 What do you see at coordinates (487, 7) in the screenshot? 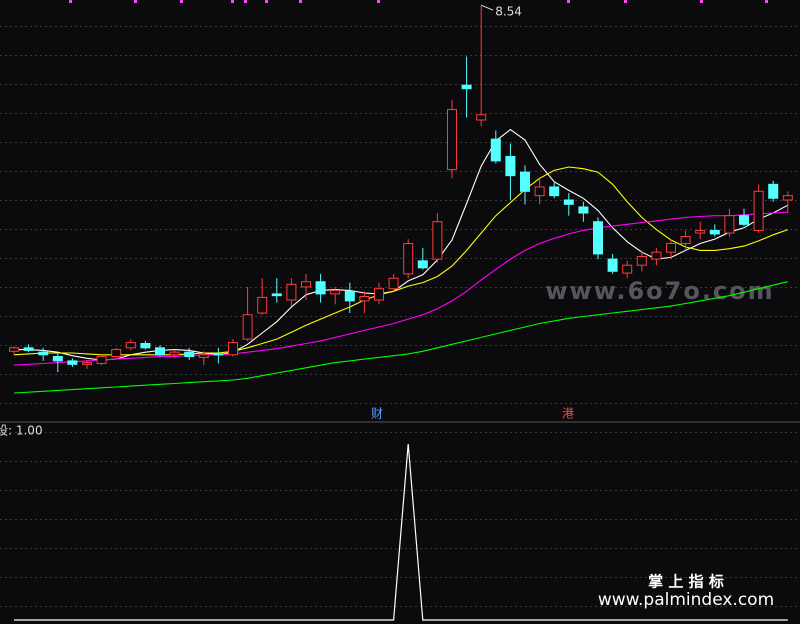
I see `max-pointer` at bounding box center [487, 7].